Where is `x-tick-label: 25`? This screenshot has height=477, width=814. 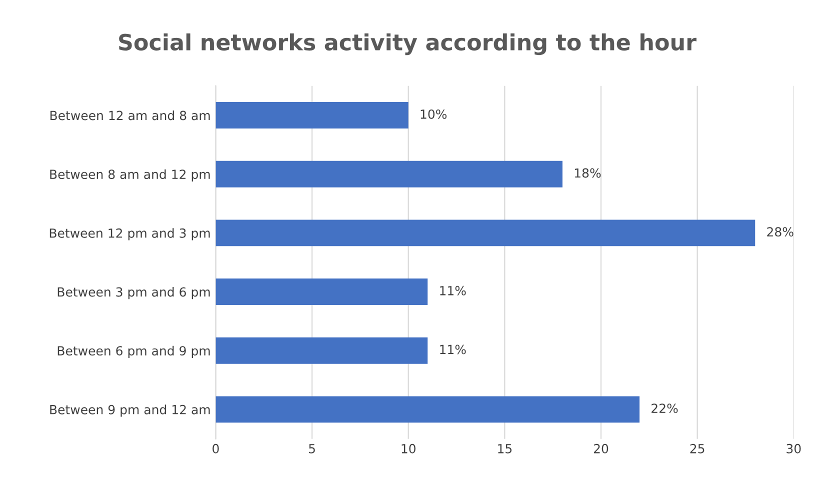 x-tick-label: 25 is located at coordinates (697, 449).